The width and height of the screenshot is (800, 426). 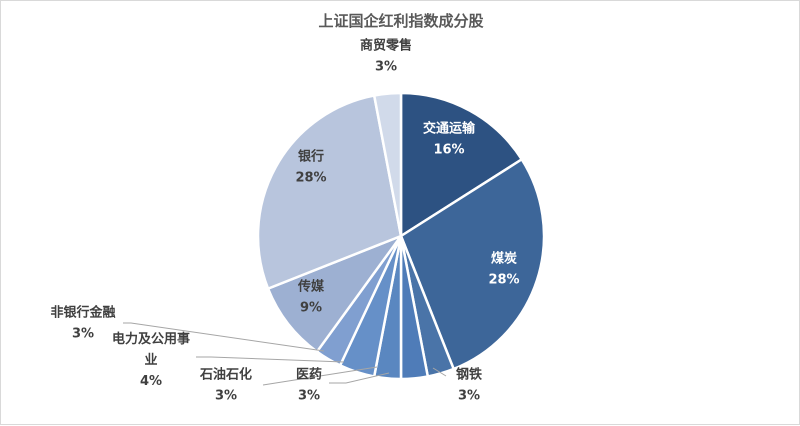 I want to click on slice-value-2: 28%, so click(x=503, y=280).